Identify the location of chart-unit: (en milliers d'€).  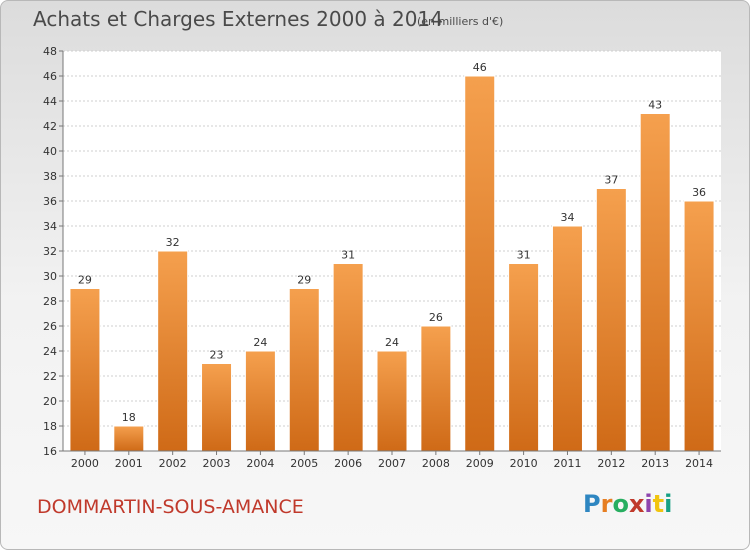
(460, 21).